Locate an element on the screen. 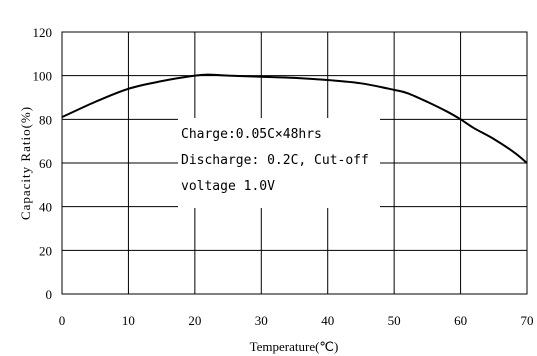 The height and width of the screenshot is (356, 537). x-tick-label: 70 is located at coordinates (527, 320).